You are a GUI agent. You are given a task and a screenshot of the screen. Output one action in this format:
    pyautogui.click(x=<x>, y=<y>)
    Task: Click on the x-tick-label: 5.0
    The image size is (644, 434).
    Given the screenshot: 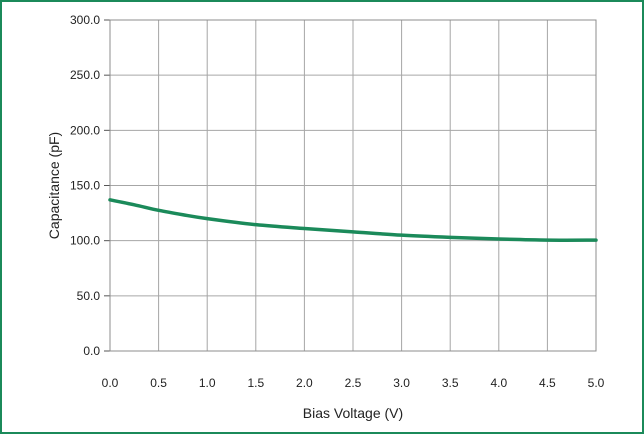 What is the action you would take?
    pyautogui.click(x=596, y=383)
    